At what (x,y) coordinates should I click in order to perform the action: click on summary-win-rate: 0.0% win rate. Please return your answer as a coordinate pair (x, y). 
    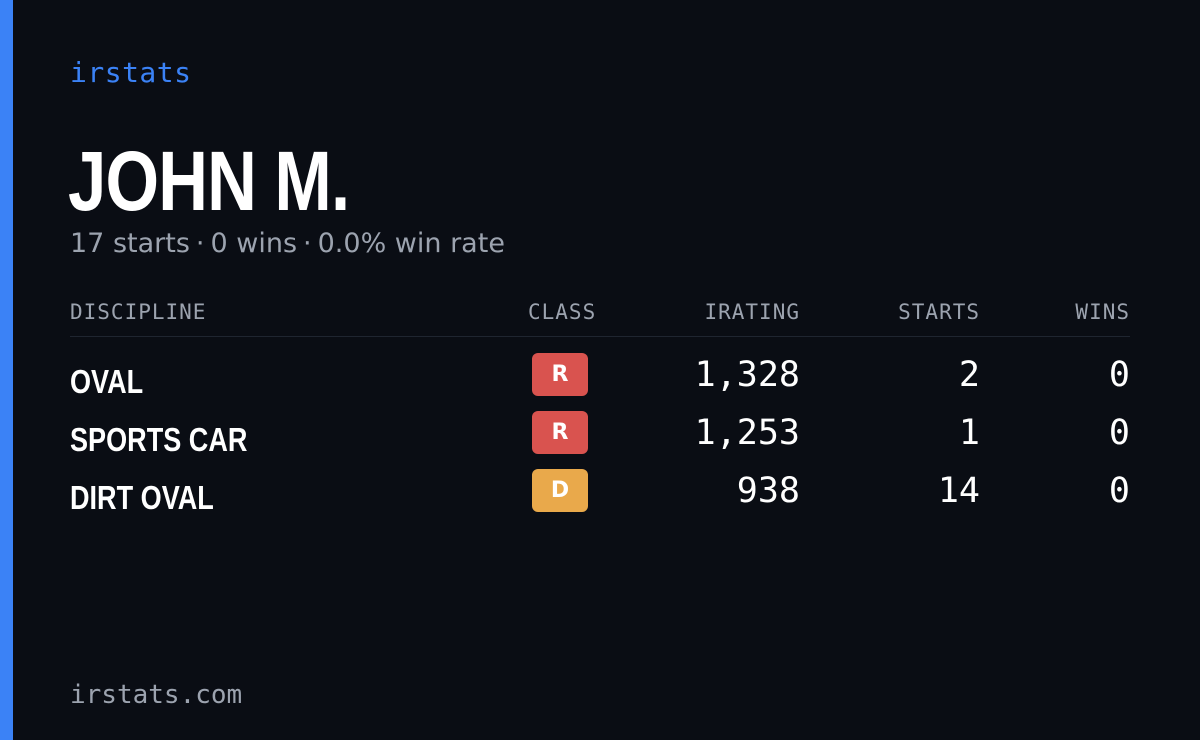
    Looking at the image, I should click on (411, 243).